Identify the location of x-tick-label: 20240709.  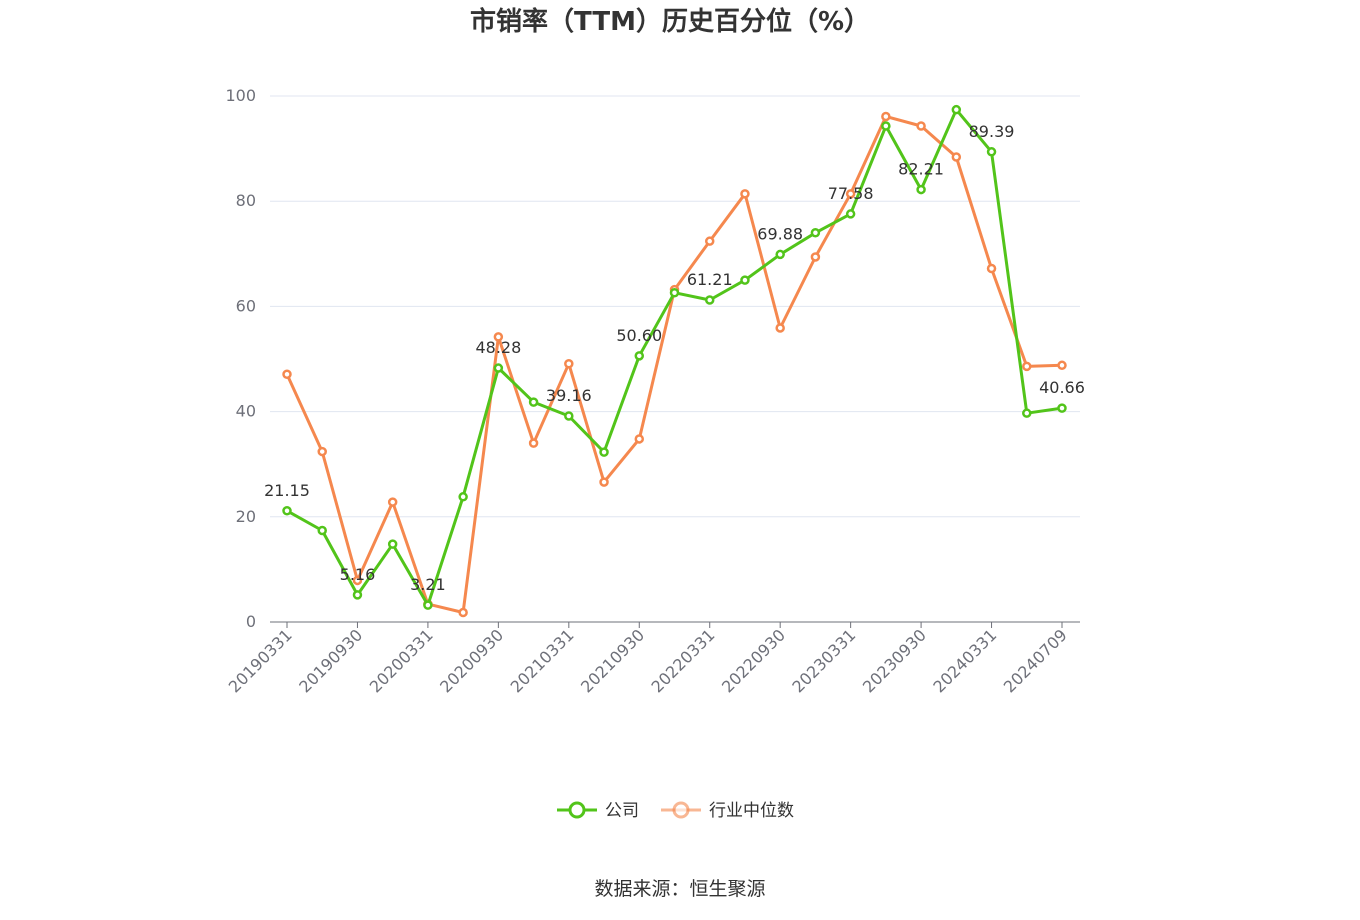
(1035, 660).